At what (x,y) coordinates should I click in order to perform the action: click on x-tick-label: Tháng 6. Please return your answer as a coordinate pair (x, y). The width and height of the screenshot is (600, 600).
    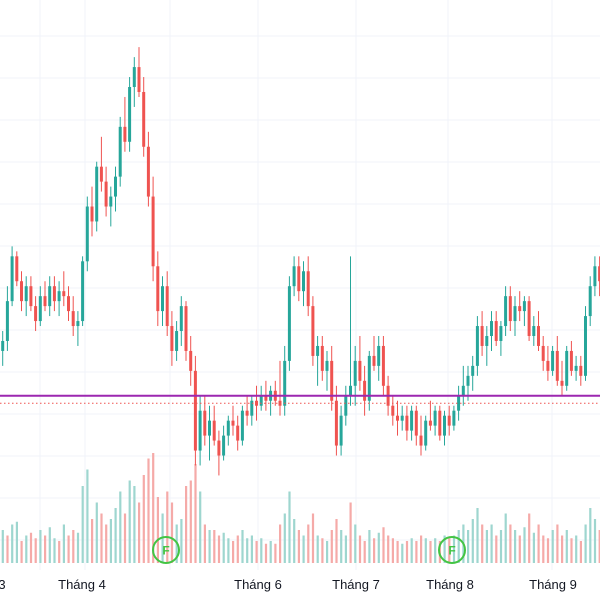
    Looking at the image, I should click on (258, 584).